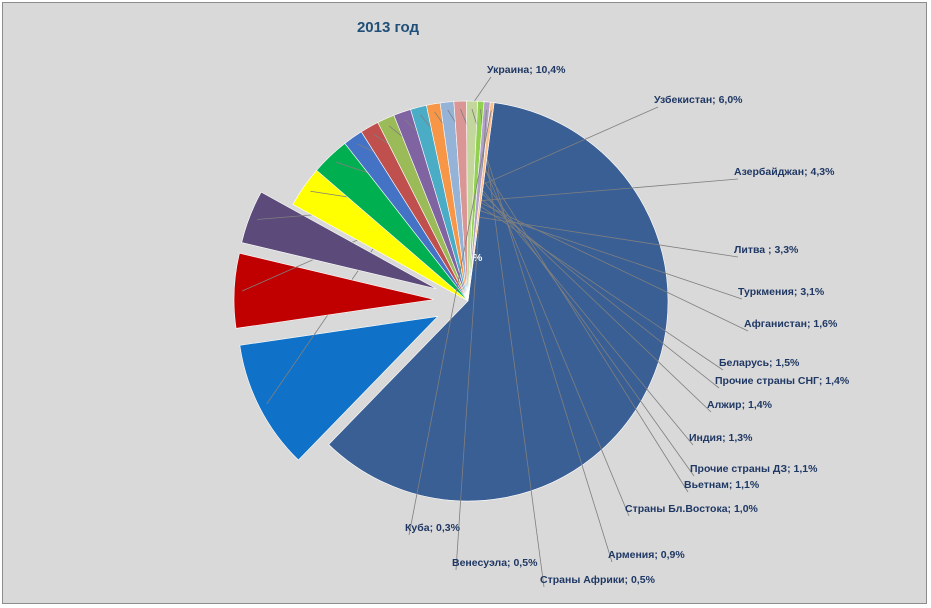 This screenshot has width=931, height=608. What do you see at coordinates (721, 438) in the screenshot?
I see `slice-label: Индия; 1,3%` at bounding box center [721, 438].